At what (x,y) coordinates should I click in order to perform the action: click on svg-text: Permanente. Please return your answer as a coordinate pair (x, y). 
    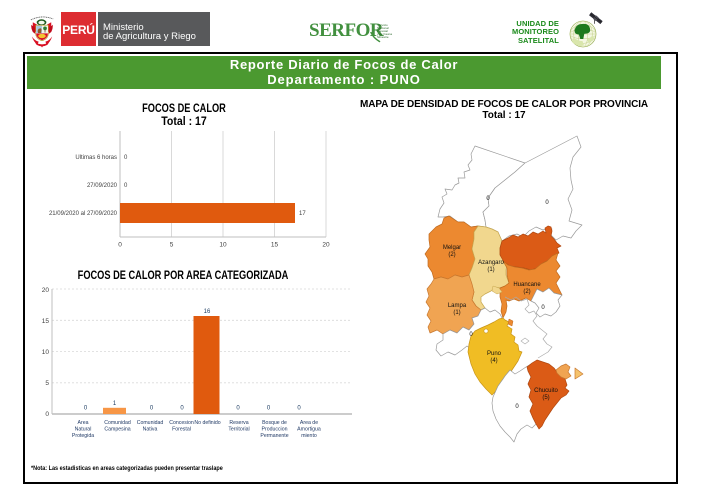
    Looking at the image, I should click on (274, 436).